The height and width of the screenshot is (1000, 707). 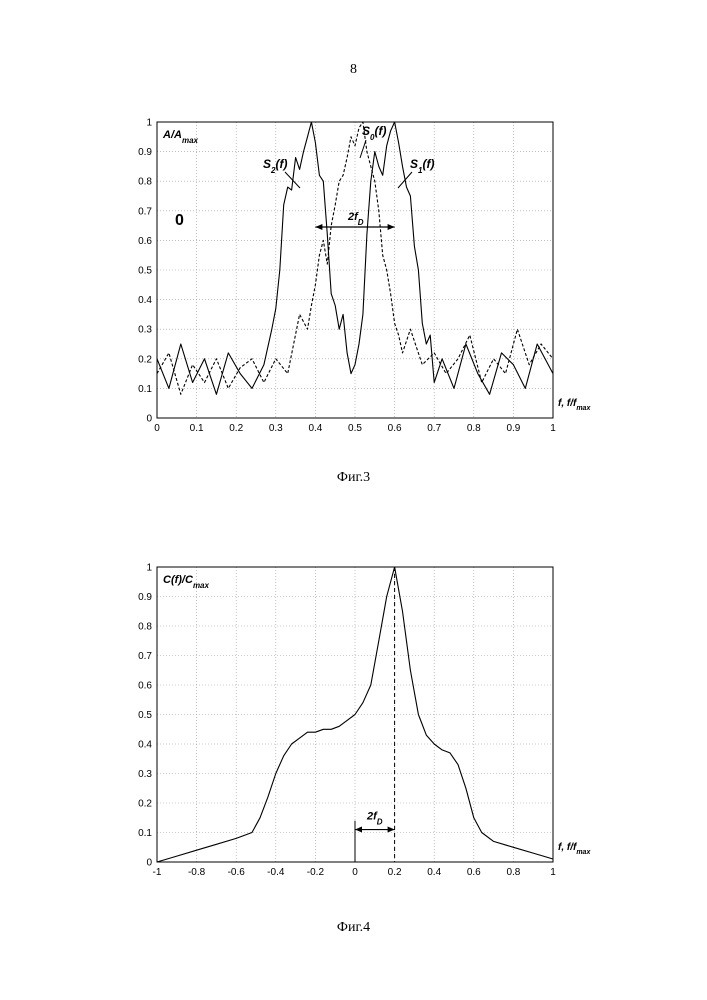 I want to click on caption-fig4: Фиг.4, so click(x=353, y=928).